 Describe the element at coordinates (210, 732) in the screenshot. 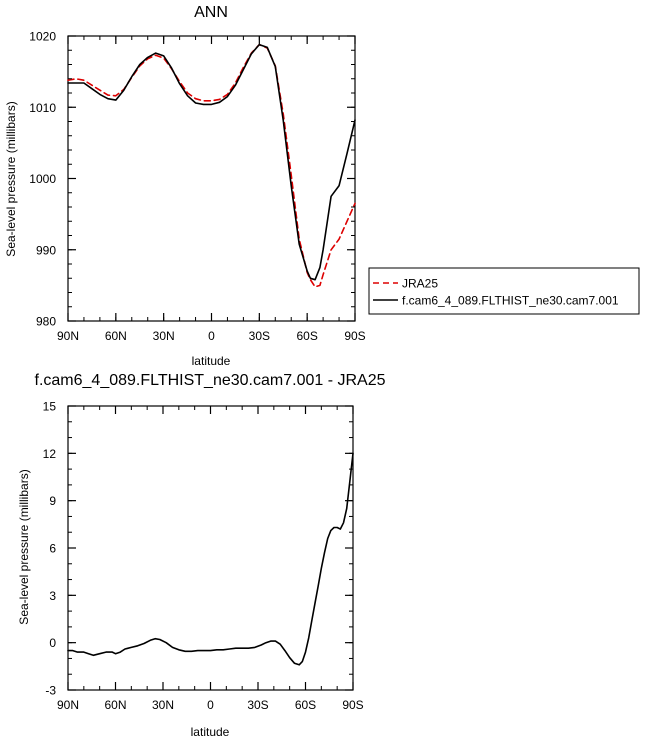

I see `bottom-chart-x-axis-label: latitude` at that location.